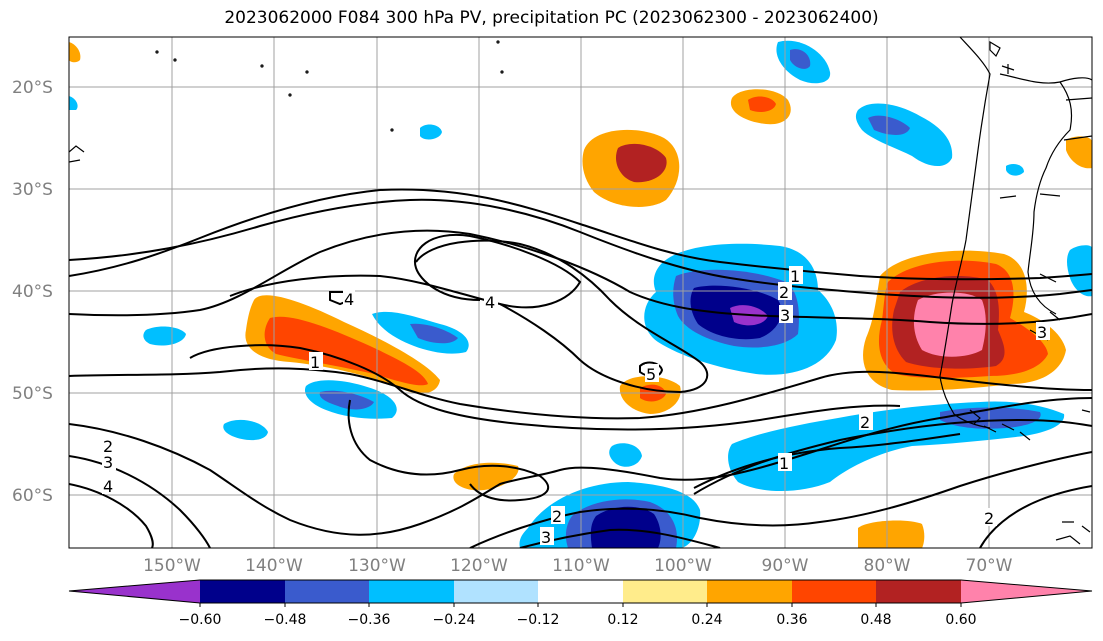 Image resolution: width=1103 pixels, height=641 pixels. I want to click on colorbar-extend-max, so click(1026, 591).